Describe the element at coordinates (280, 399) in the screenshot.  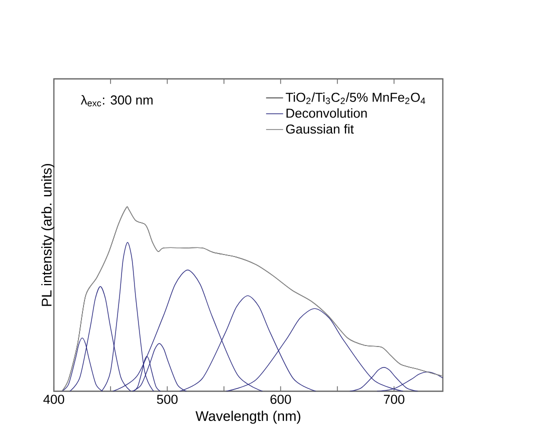
I see `x-tick-label: 600` at that location.